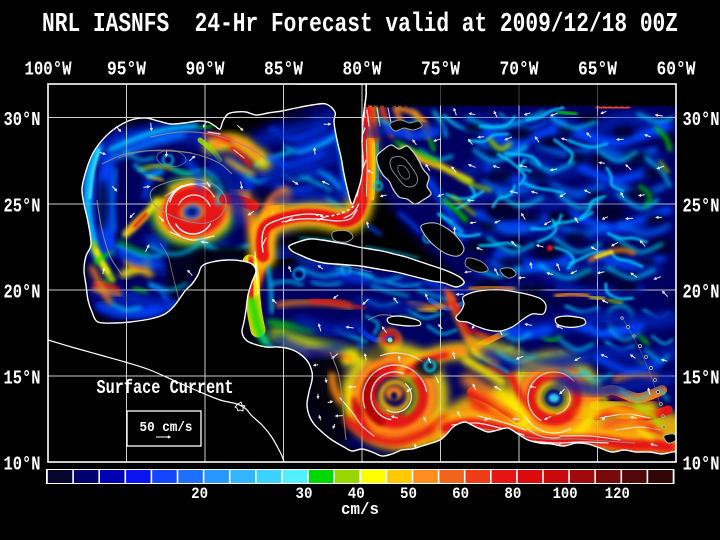 The width and height of the screenshot is (720, 540). What do you see at coordinates (360, 510) in the screenshot?
I see `svg-text: cm/s` at bounding box center [360, 510].